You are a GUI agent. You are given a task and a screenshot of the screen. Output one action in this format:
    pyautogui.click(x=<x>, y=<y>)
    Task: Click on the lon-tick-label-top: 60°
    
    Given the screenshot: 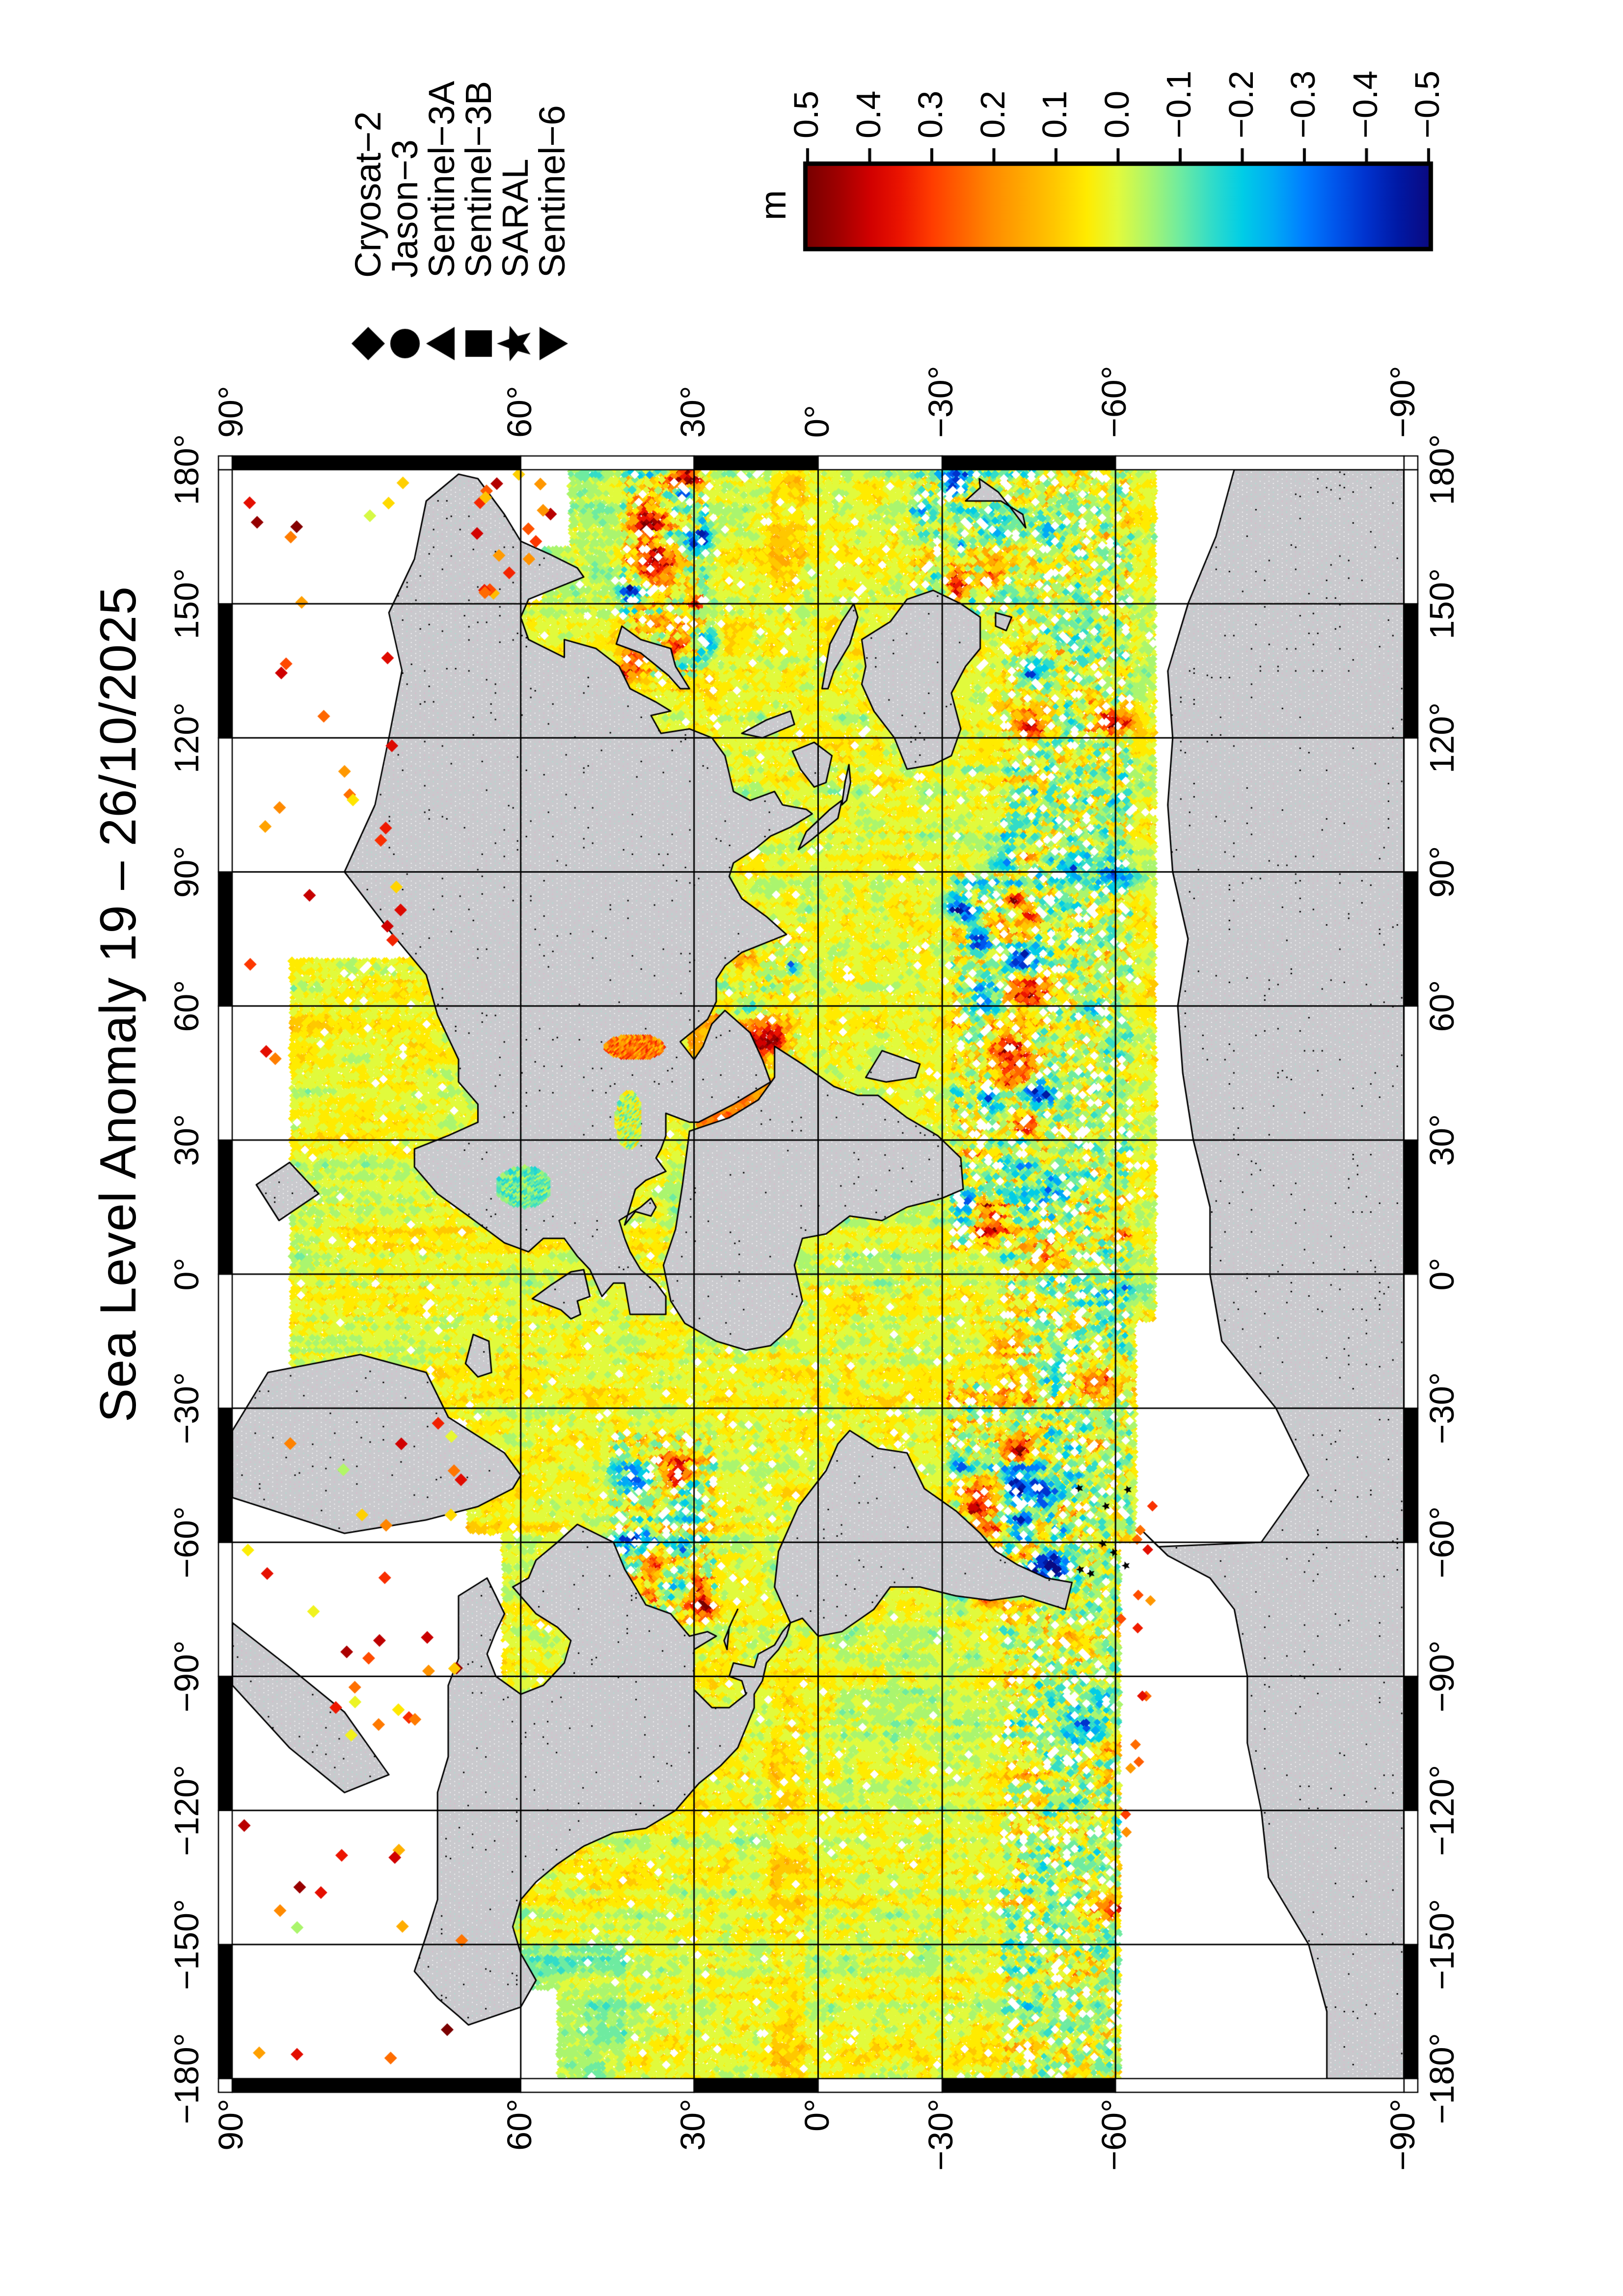 What is the action you would take?
    pyautogui.click(x=186, y=1006)
    